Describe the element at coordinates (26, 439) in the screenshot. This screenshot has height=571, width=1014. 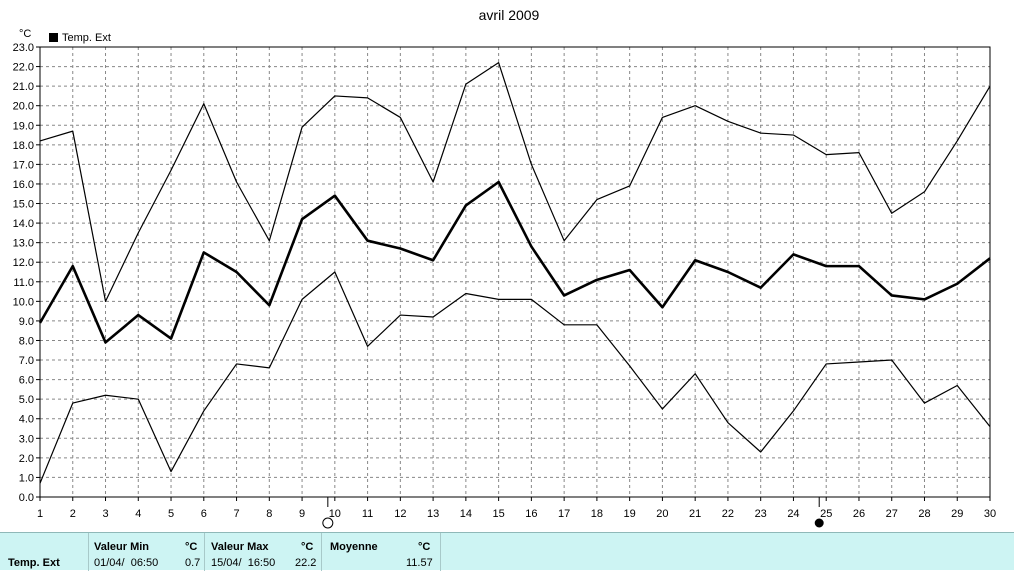
I see `y-tick-label: 3.0` at that location.